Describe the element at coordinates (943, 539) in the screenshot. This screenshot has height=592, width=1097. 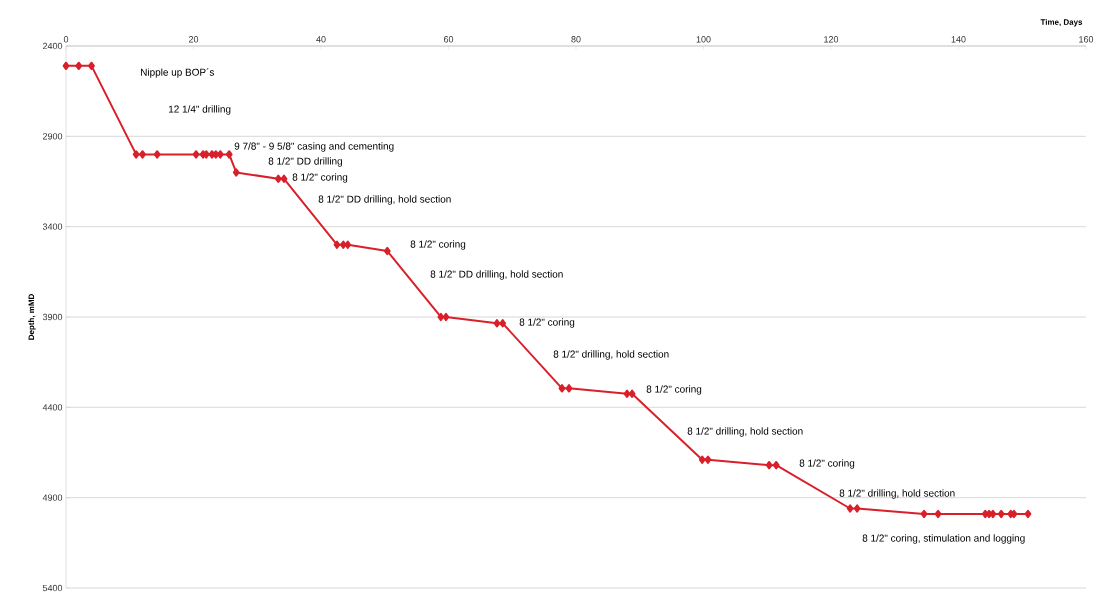
I see `annotation: 8 1/2" coring, stimulation and logging` at that location.